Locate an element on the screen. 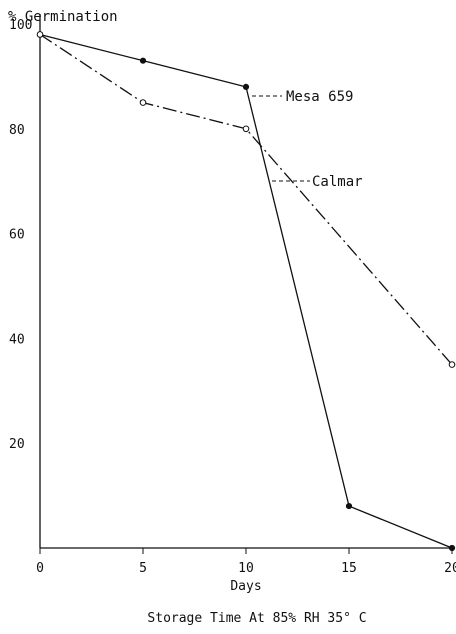 The width and height of the screenshot is (456, 634). x-axis-title: Days is located at coordinates (245, 586).